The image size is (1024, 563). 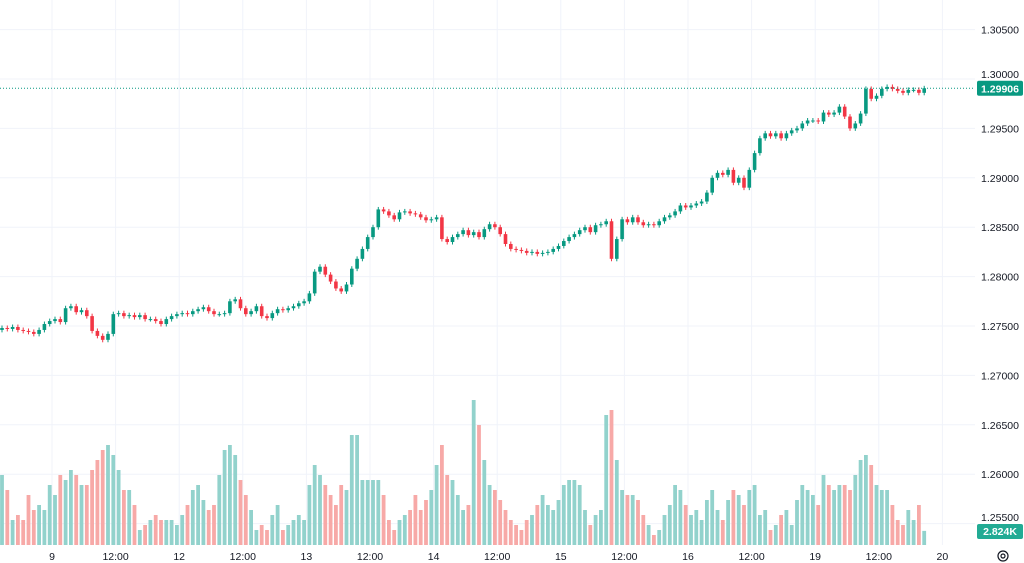 What do you see at coordinates (1000, 88) in the screenshot?
I see `last-price-badge: 1.29906` at bounding box center [1000, 88].